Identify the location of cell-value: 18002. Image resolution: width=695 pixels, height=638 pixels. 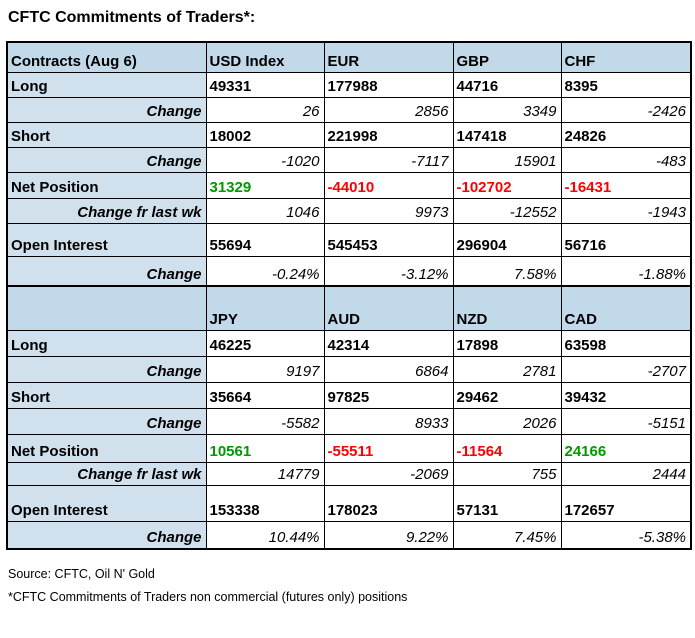
(265, 134).